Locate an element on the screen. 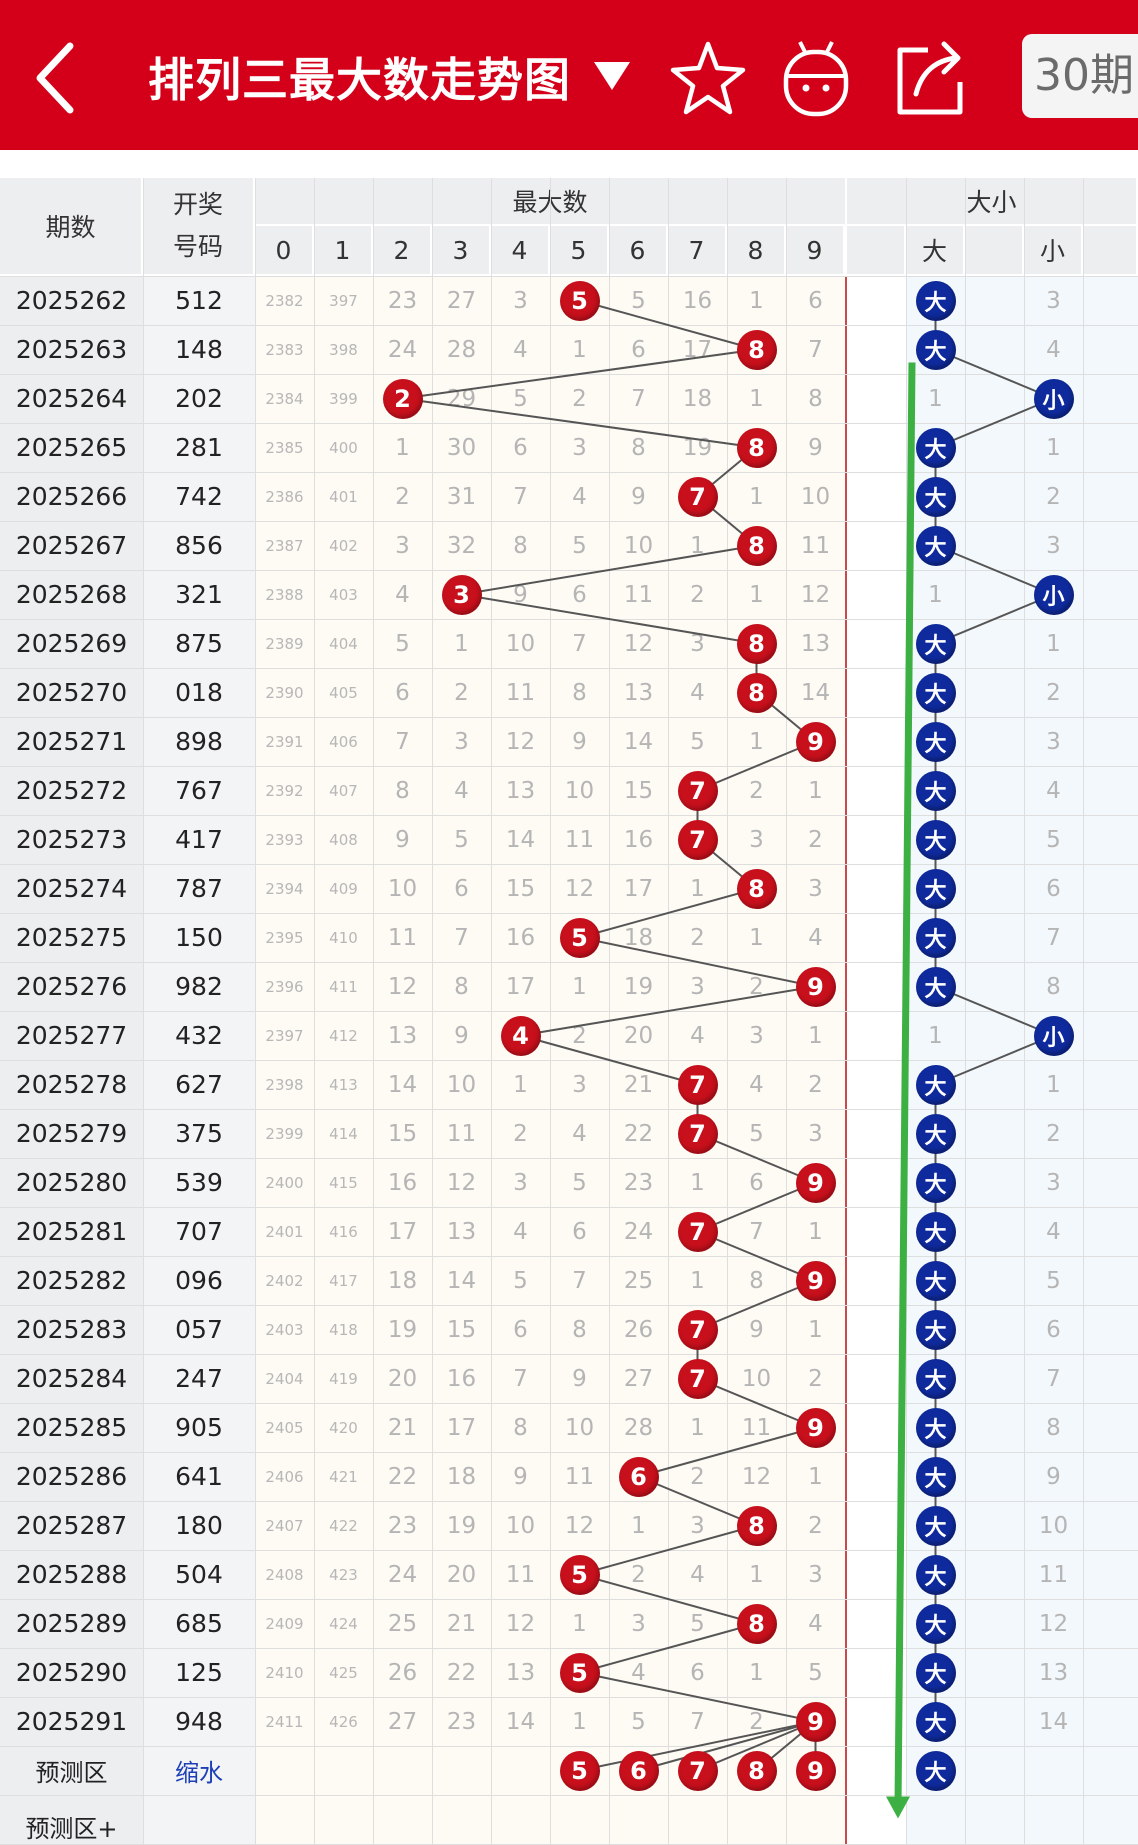 Image resolution: width=1138 pixels, height=1845 pixels. miss-count-cell: 2 is located at coordinates (697, 1476).